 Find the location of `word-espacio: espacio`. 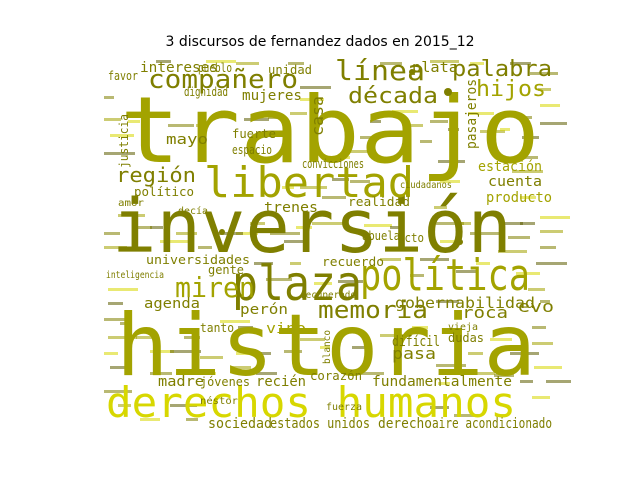

word-espacio: espacio is located at coordinates (252, 150).